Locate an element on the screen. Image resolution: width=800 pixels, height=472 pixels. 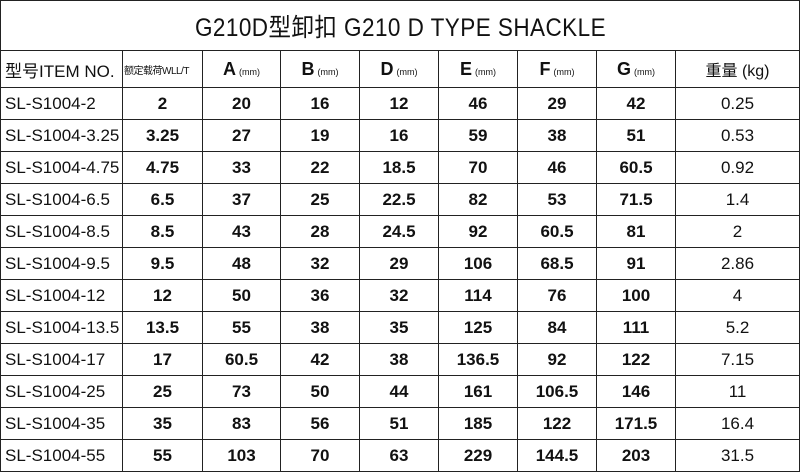
table-cell: 44 is located at coordinates (399, 391).